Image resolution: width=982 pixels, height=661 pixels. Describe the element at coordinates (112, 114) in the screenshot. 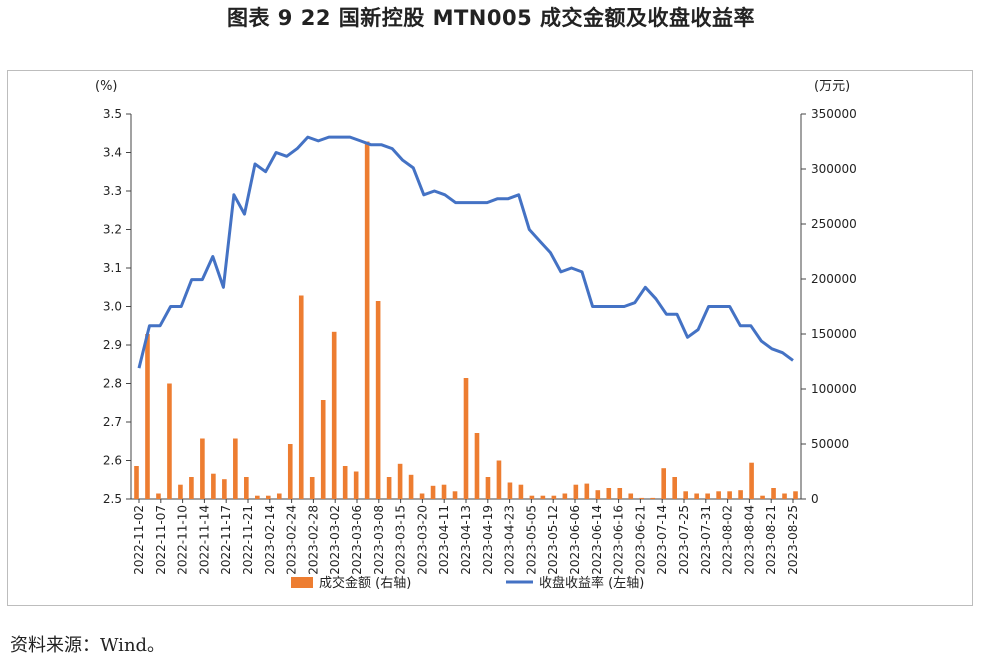

I see `left-axis-tick-label: 3.5` at that location.